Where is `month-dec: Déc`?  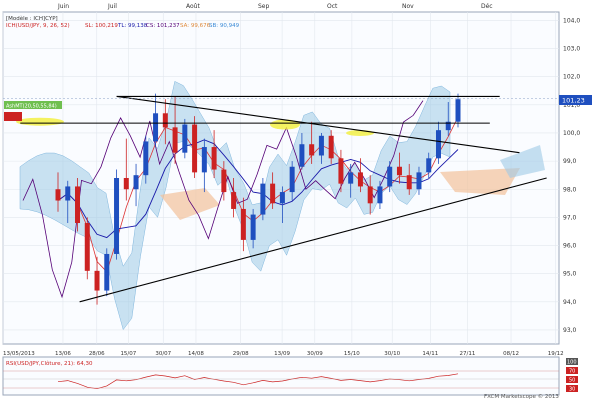 month-dec: Déc is located at coordinates (487, 6).